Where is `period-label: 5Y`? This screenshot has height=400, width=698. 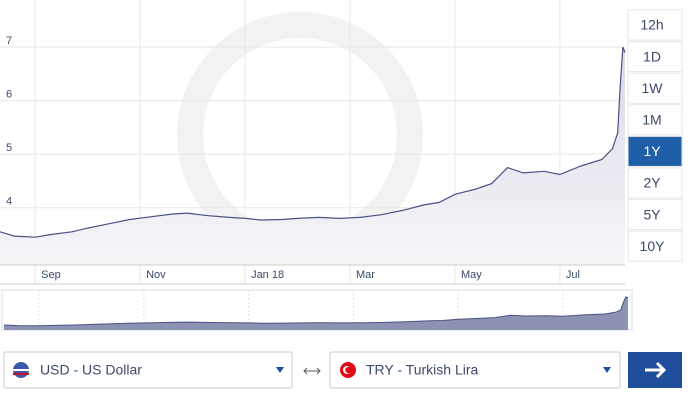 period-label: 5Y is located at coordinates (652, 214).